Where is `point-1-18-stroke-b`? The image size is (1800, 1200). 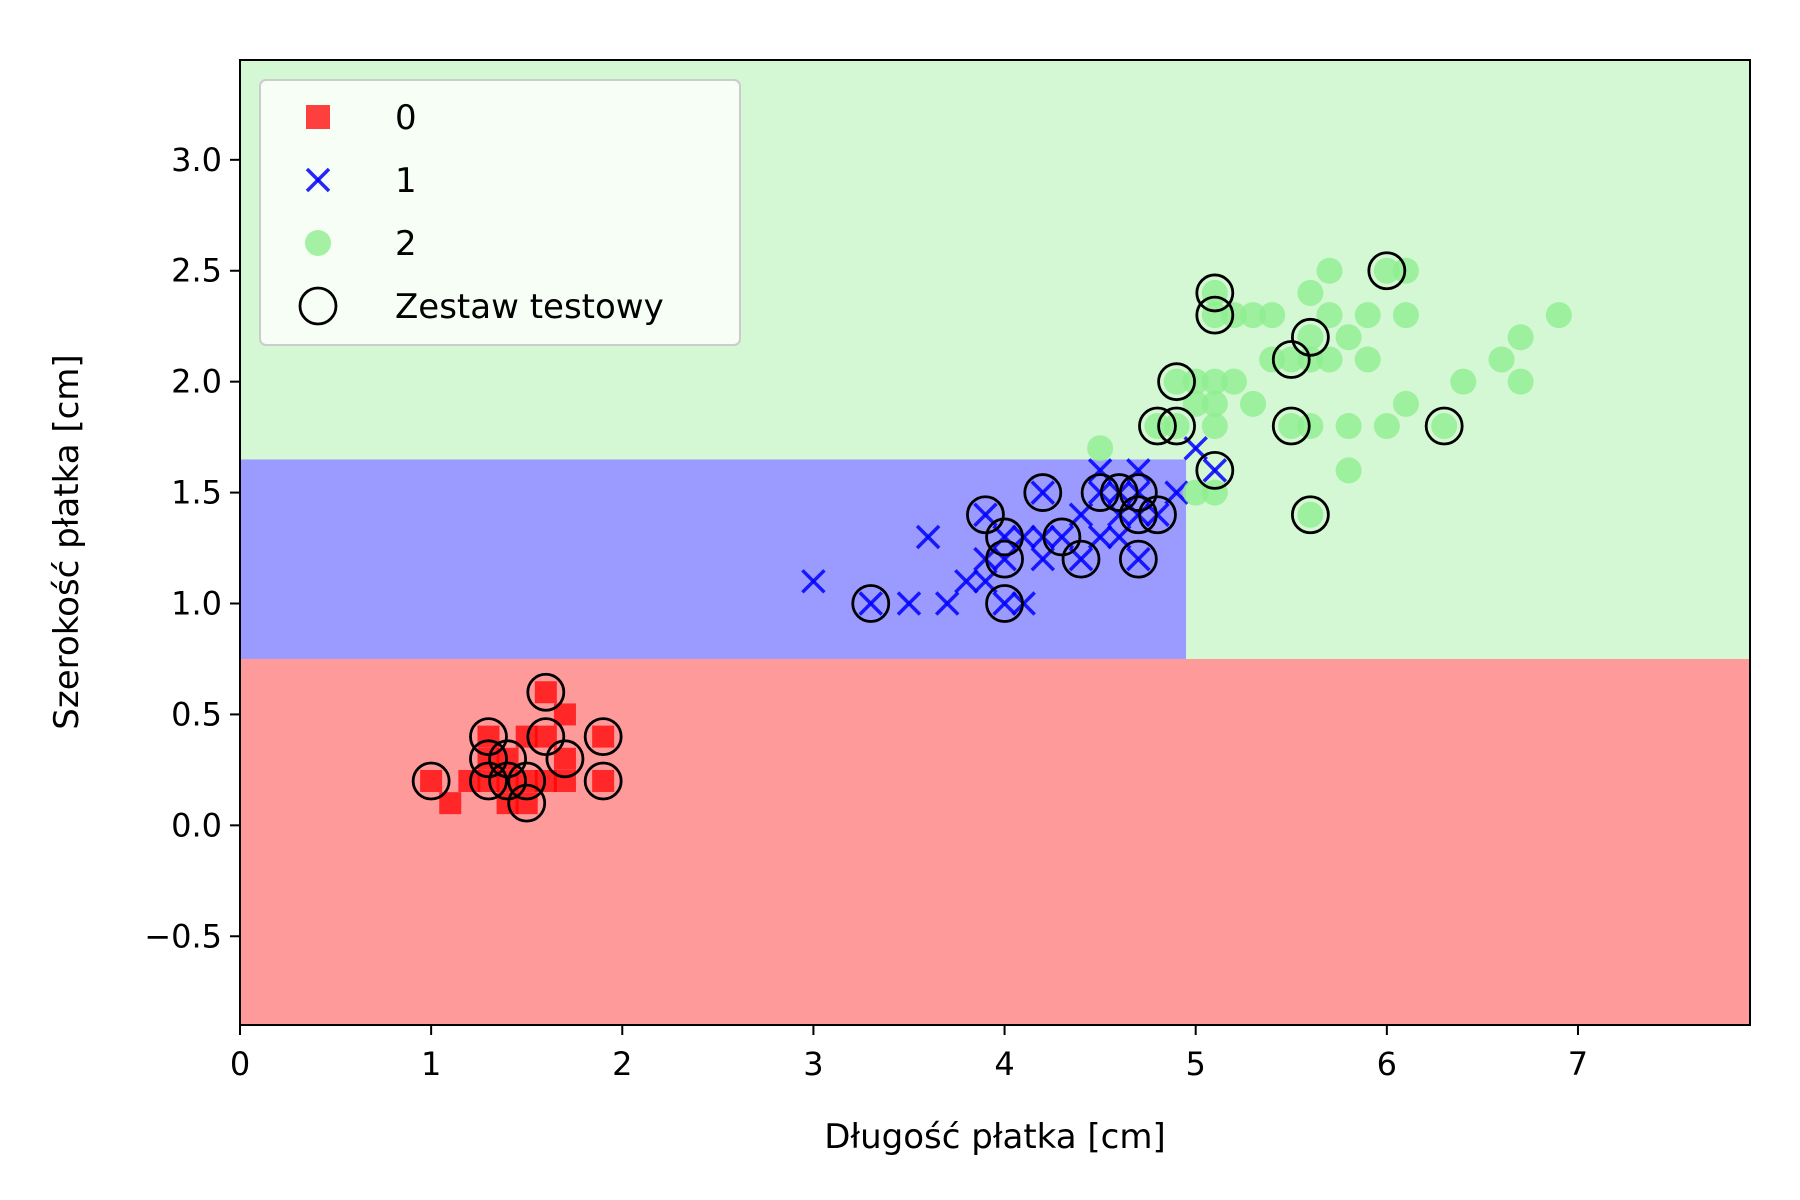 point-1-18-stroke-b is located at coordinates (1081, 559).